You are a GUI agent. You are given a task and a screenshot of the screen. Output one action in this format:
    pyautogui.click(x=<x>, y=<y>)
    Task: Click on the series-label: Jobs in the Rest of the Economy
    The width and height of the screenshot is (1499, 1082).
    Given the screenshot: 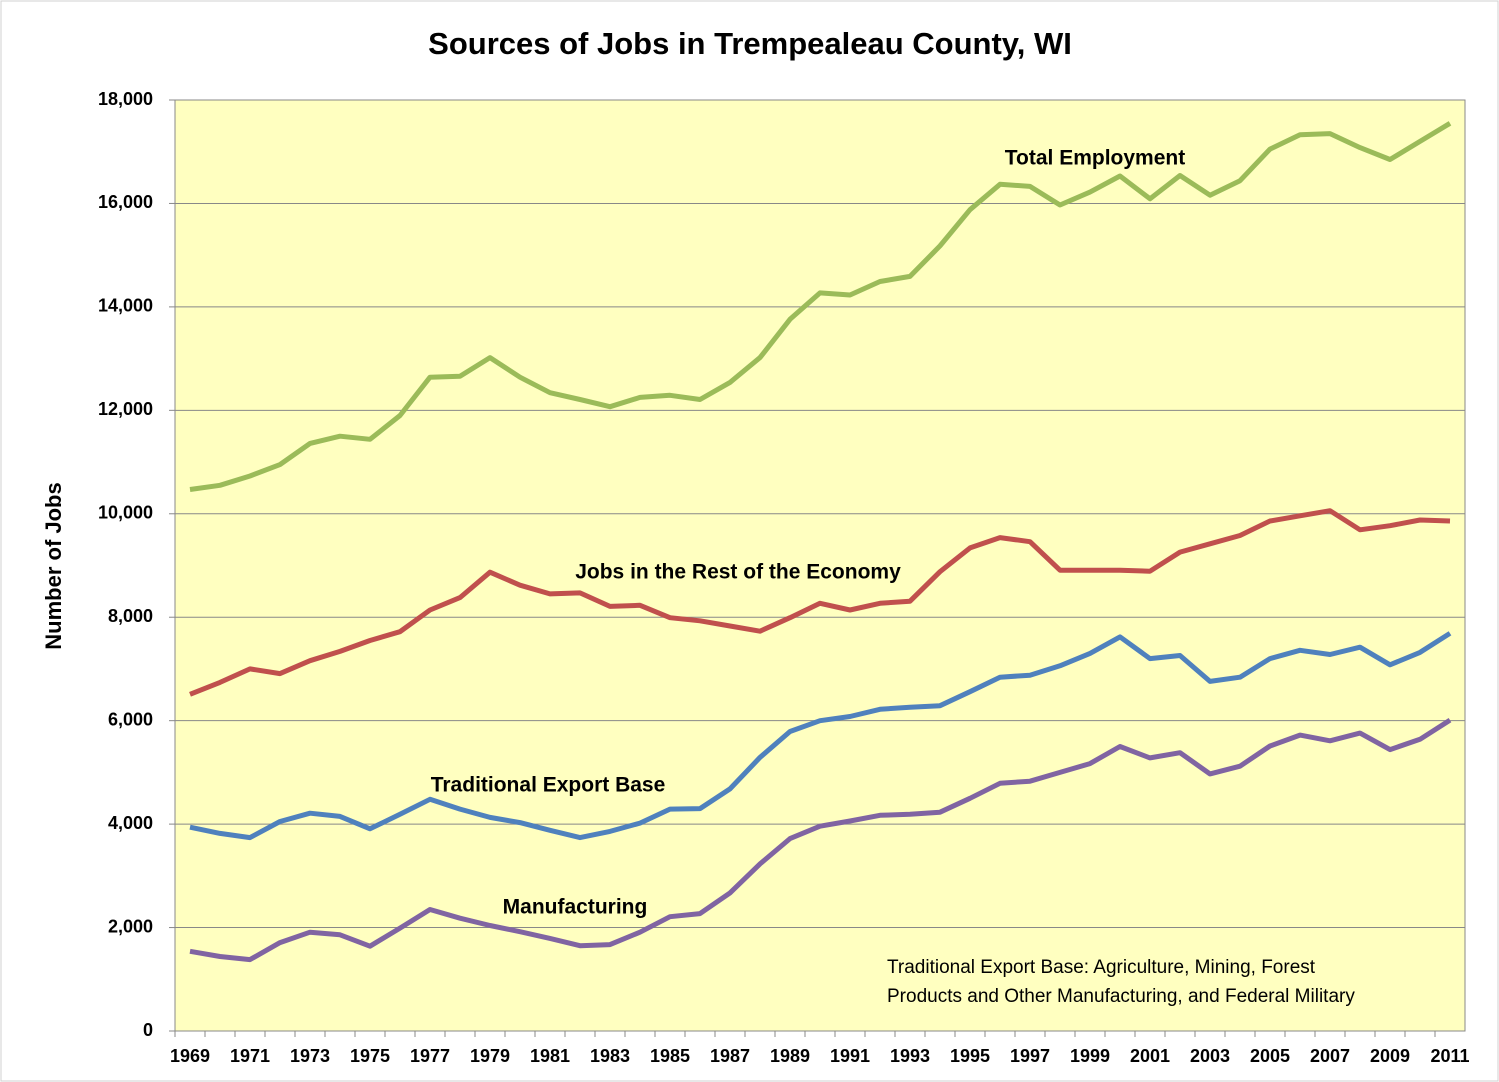 What is the action you would take?
    pyautogui.click(x=738, y=572)
    